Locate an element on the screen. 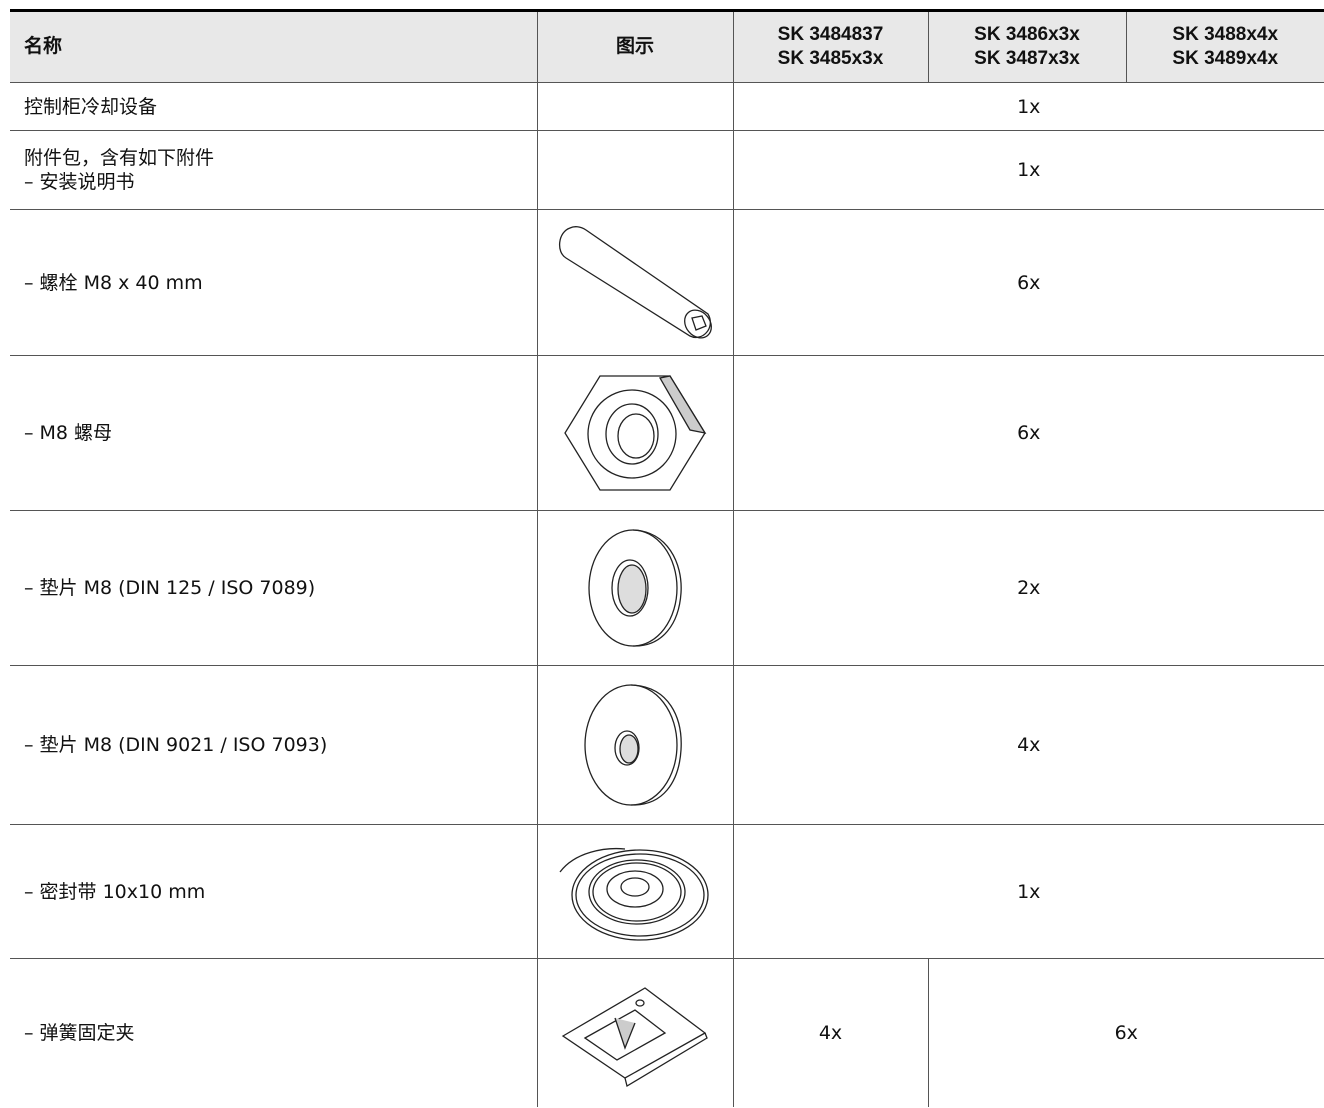 Image resolution: width=1324 pixels, height=1108 pixels. row: – M8 螺母 6x is located at coordinates (667, 433).